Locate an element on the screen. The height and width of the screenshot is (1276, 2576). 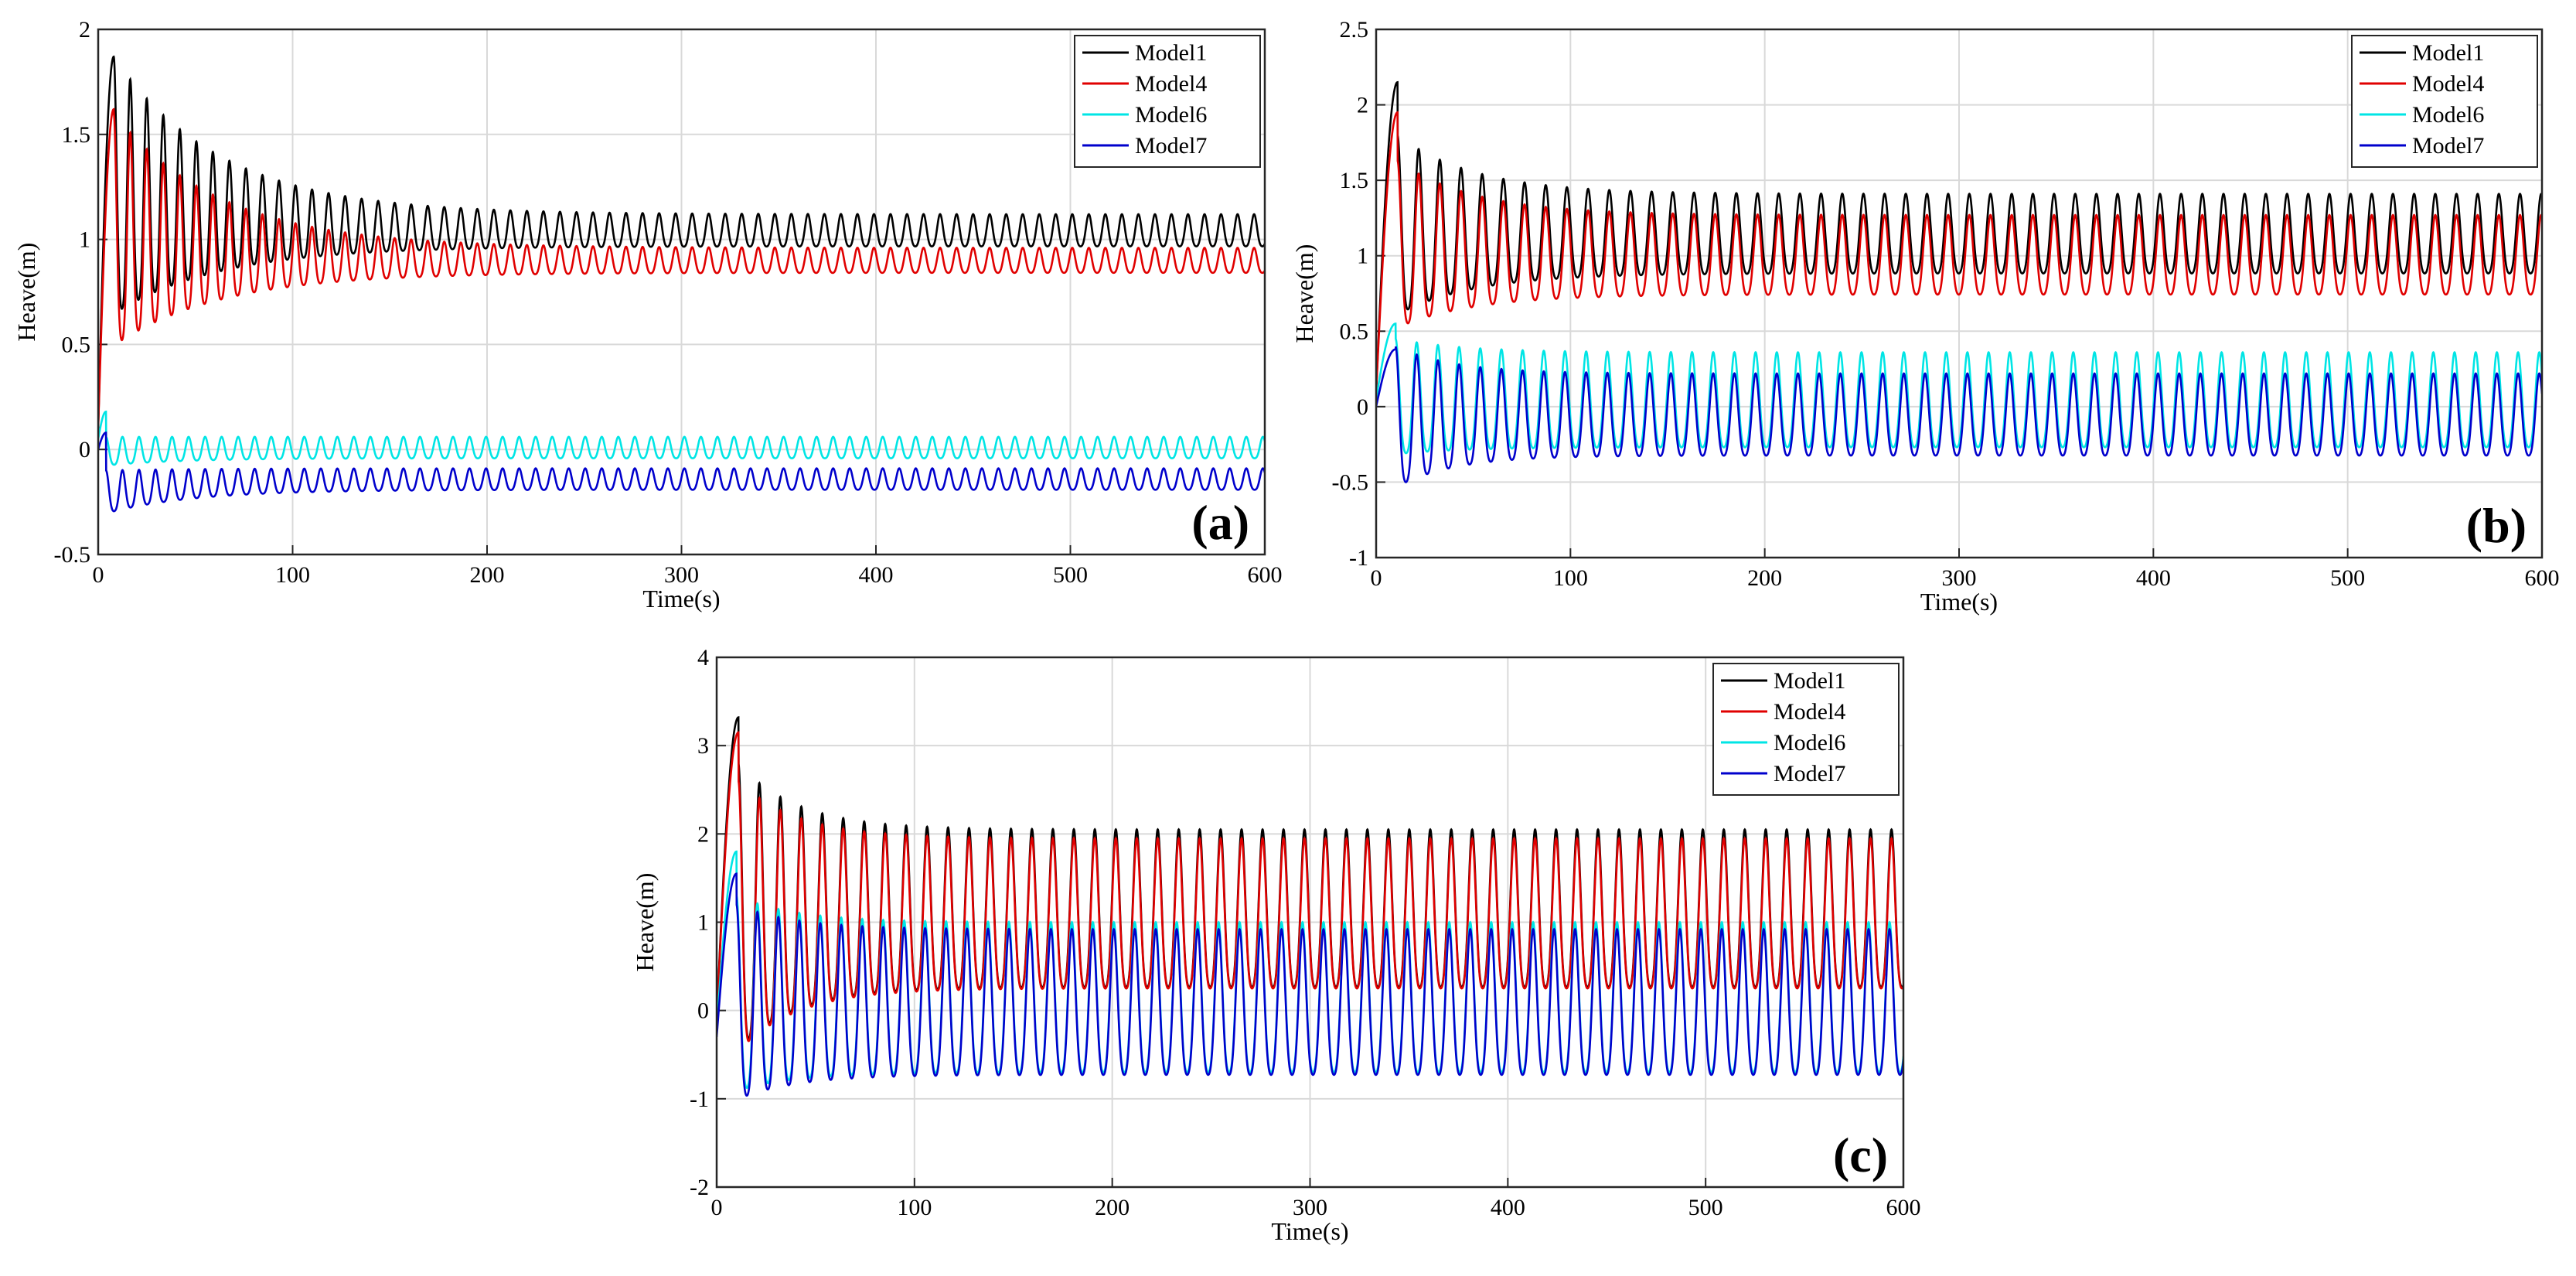
panel-tag: (b) is located at coordinates (2496, 525).